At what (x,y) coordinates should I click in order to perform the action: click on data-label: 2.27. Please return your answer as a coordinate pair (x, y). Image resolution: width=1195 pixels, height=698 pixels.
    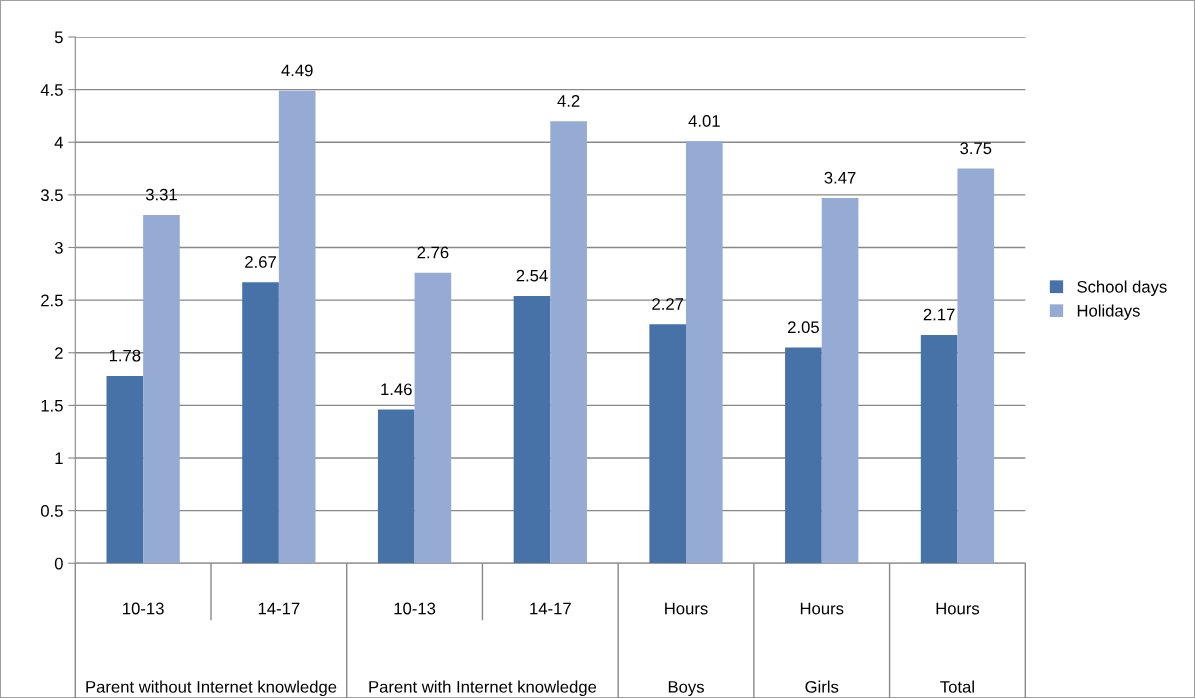
    Looking at the image, I should click on (668, 304).